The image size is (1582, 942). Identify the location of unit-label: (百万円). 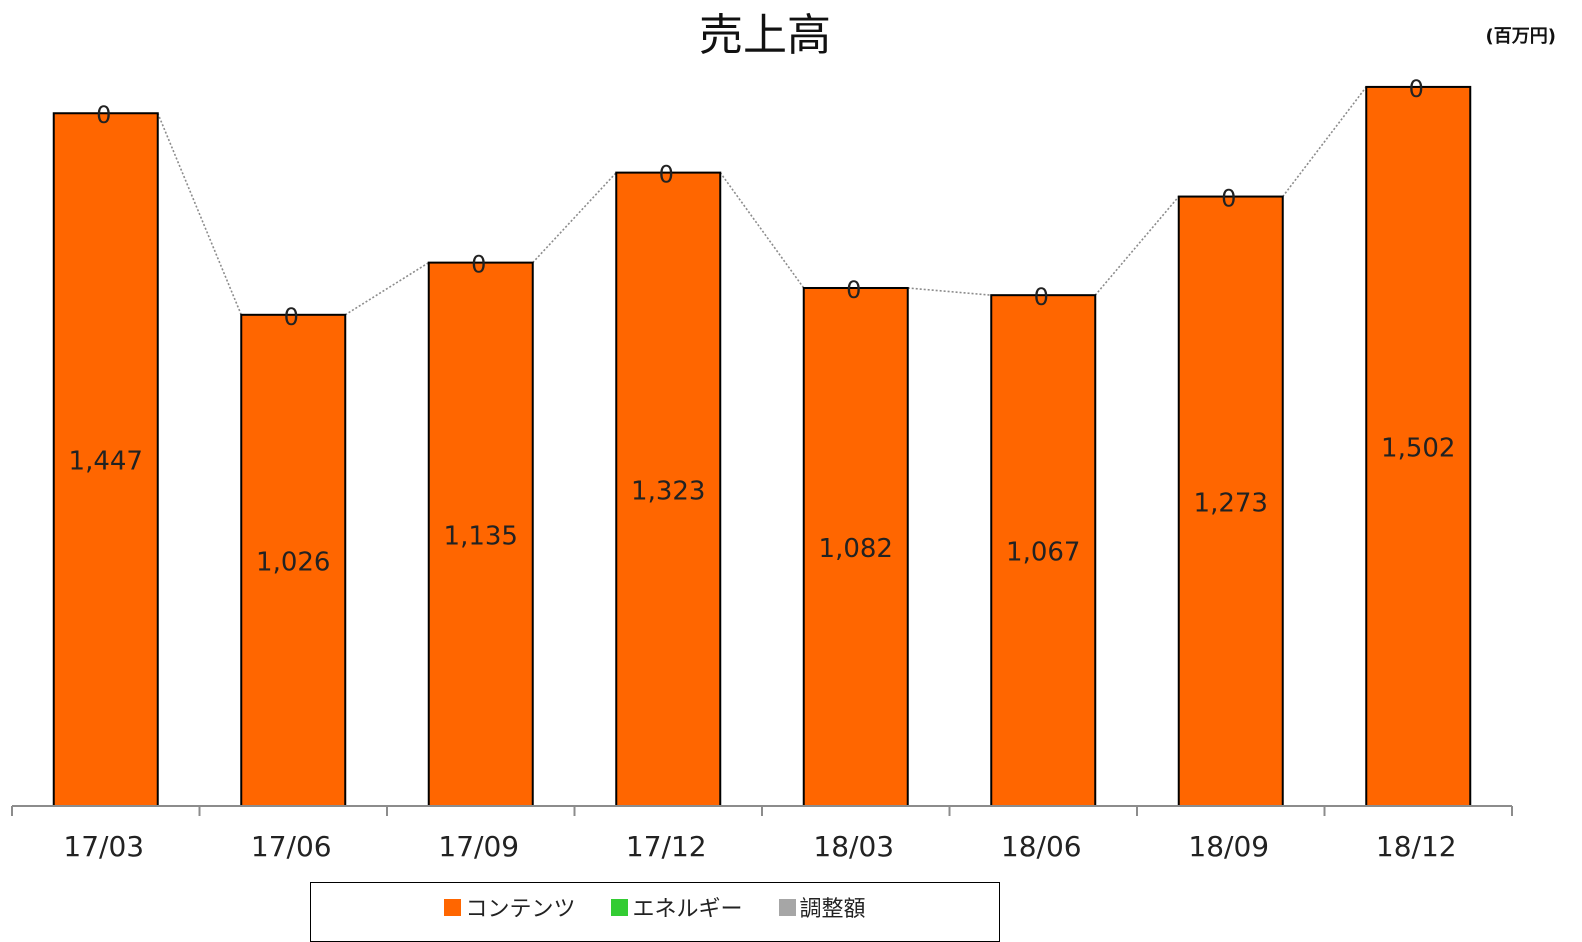
(1521, 36).